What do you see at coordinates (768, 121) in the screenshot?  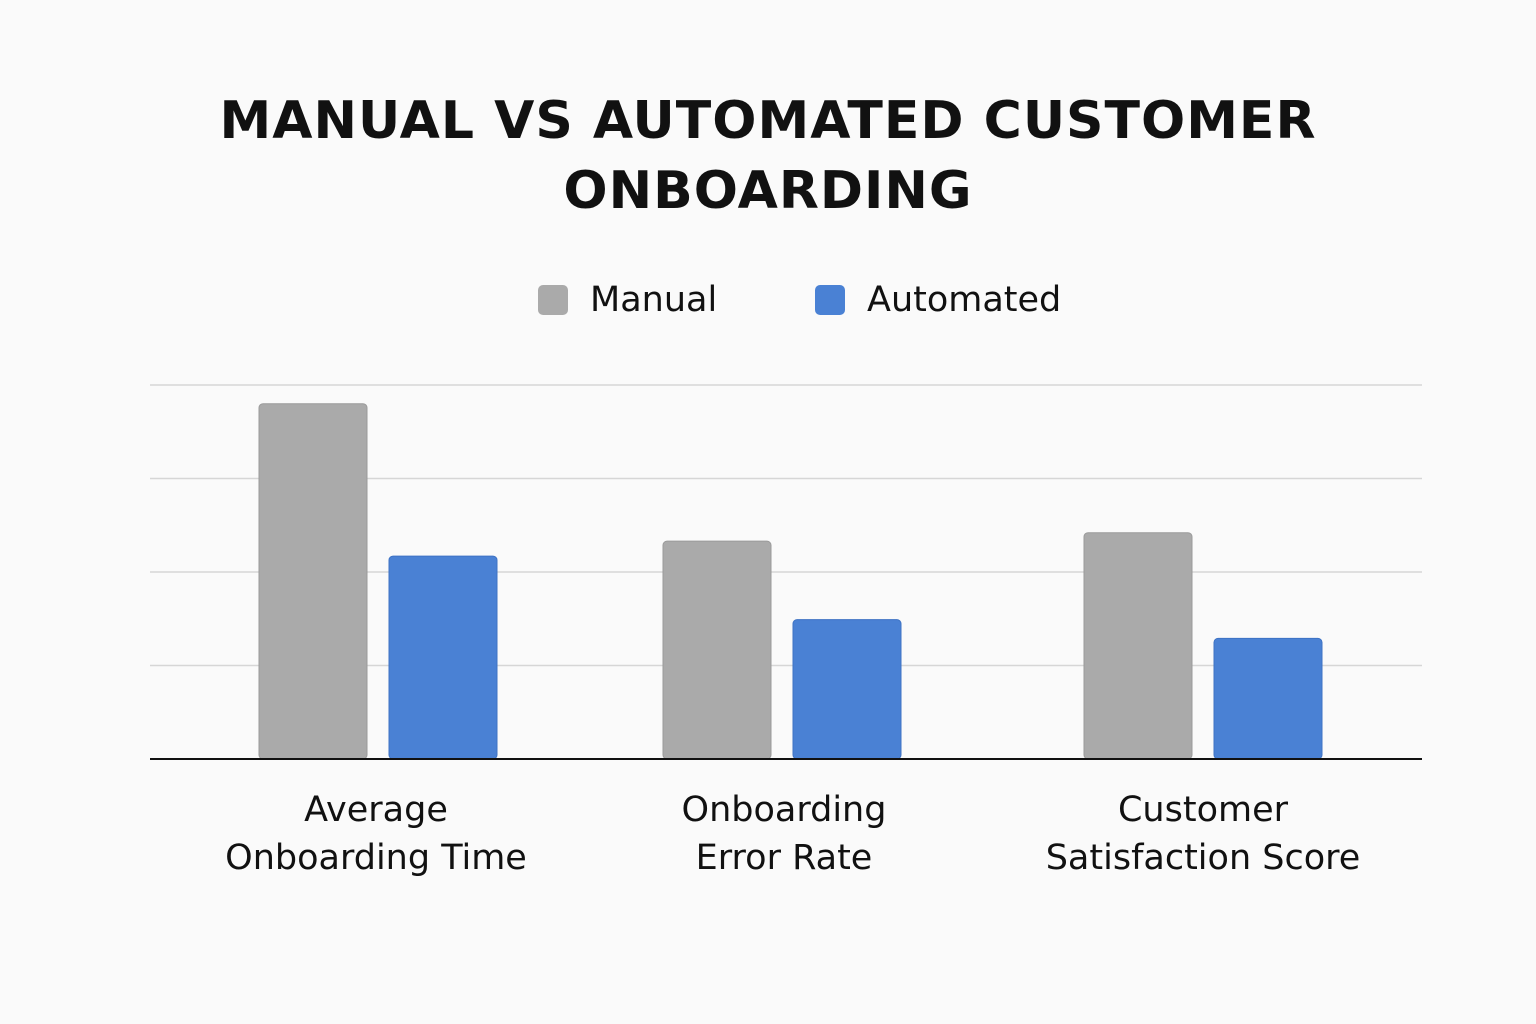 I see `chart-title-line-1: MANUAL VS AUTOMATED CUSTOMER` at bounding box center [768, 121].